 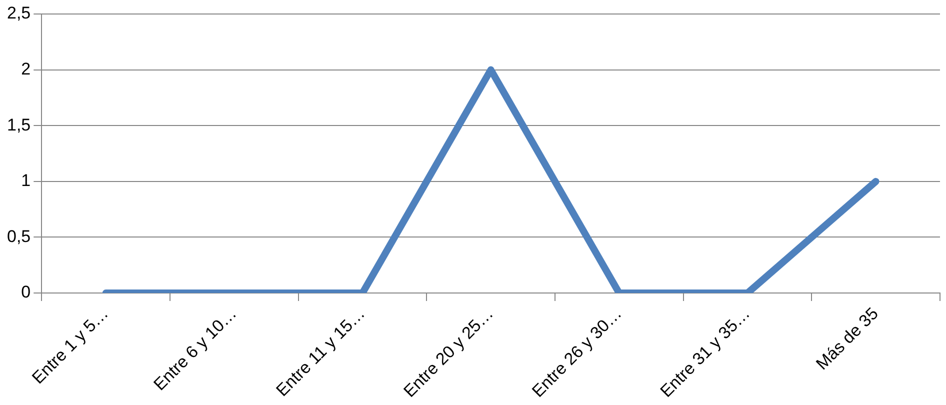 What do you see at coordinates (26, 292) in the screenshot?
I see `y-tick-label: 0` at bounding box center [26, 292].